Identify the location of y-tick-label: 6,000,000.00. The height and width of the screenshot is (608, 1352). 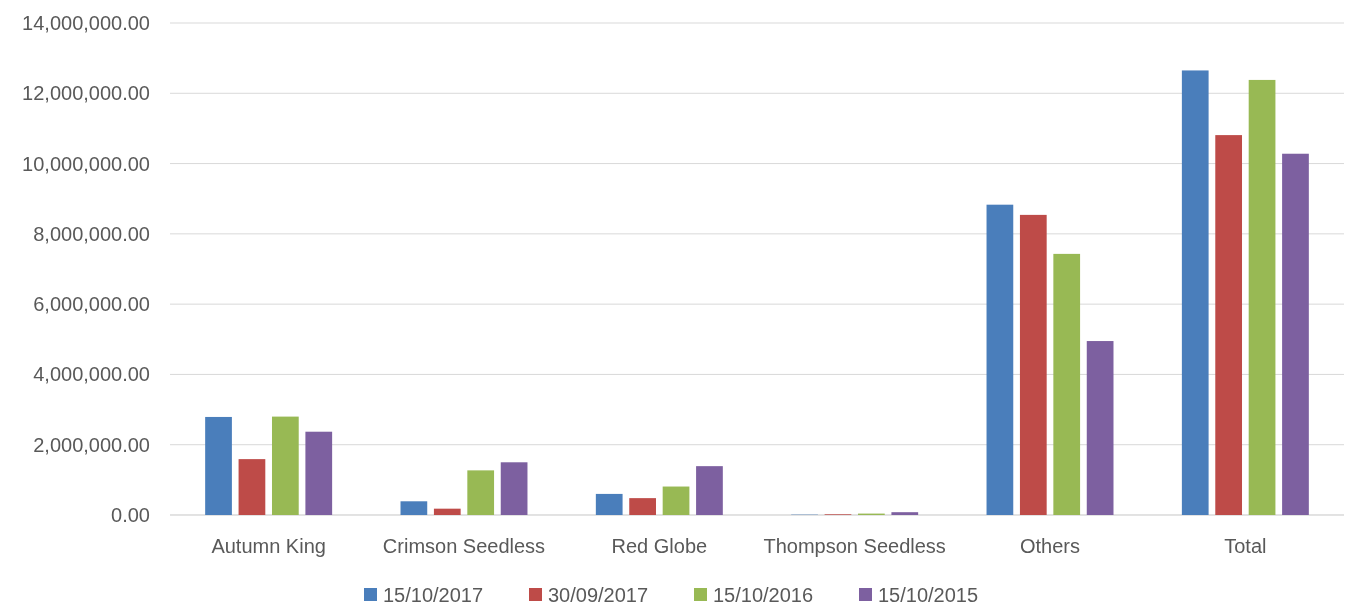
(91, 304).